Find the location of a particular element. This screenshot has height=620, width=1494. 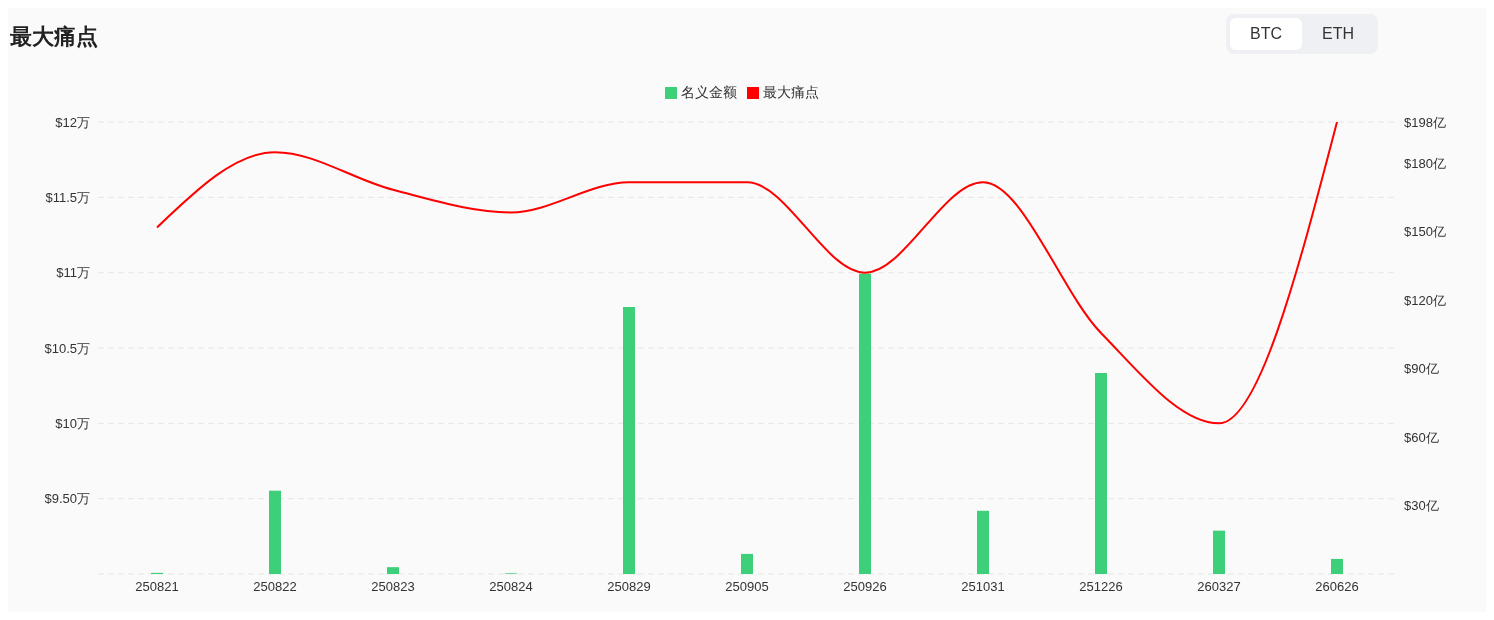

x-tick-label: 250905 is located at coordinates (747, 587).